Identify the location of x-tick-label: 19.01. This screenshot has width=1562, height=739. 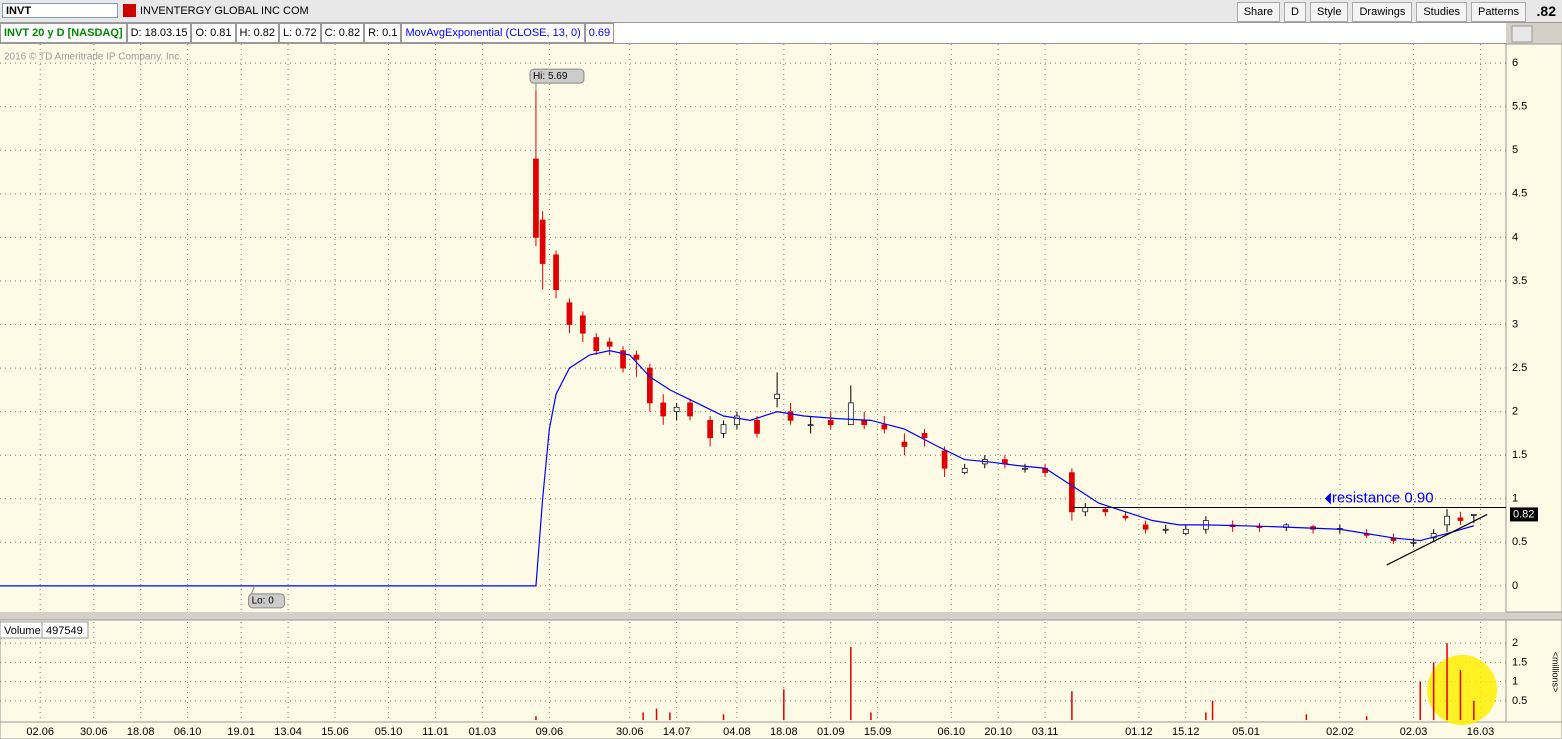
(241, 732).